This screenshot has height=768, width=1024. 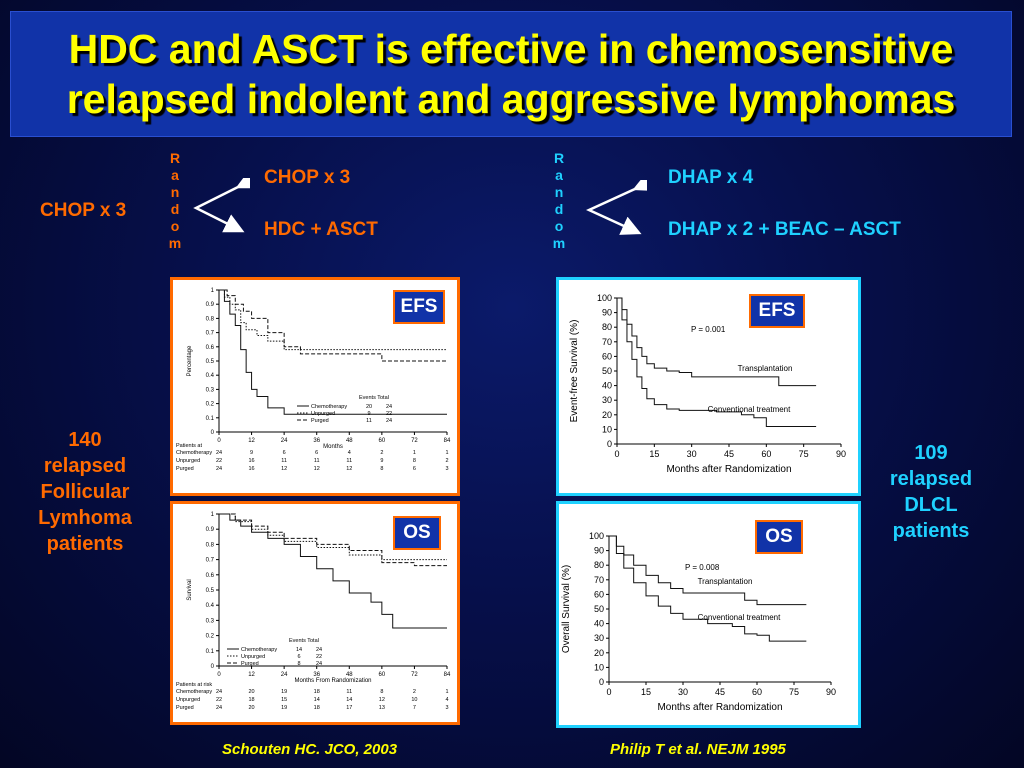 I want to click on legend-label: Chemotherapy, so click(x=259, y=650).